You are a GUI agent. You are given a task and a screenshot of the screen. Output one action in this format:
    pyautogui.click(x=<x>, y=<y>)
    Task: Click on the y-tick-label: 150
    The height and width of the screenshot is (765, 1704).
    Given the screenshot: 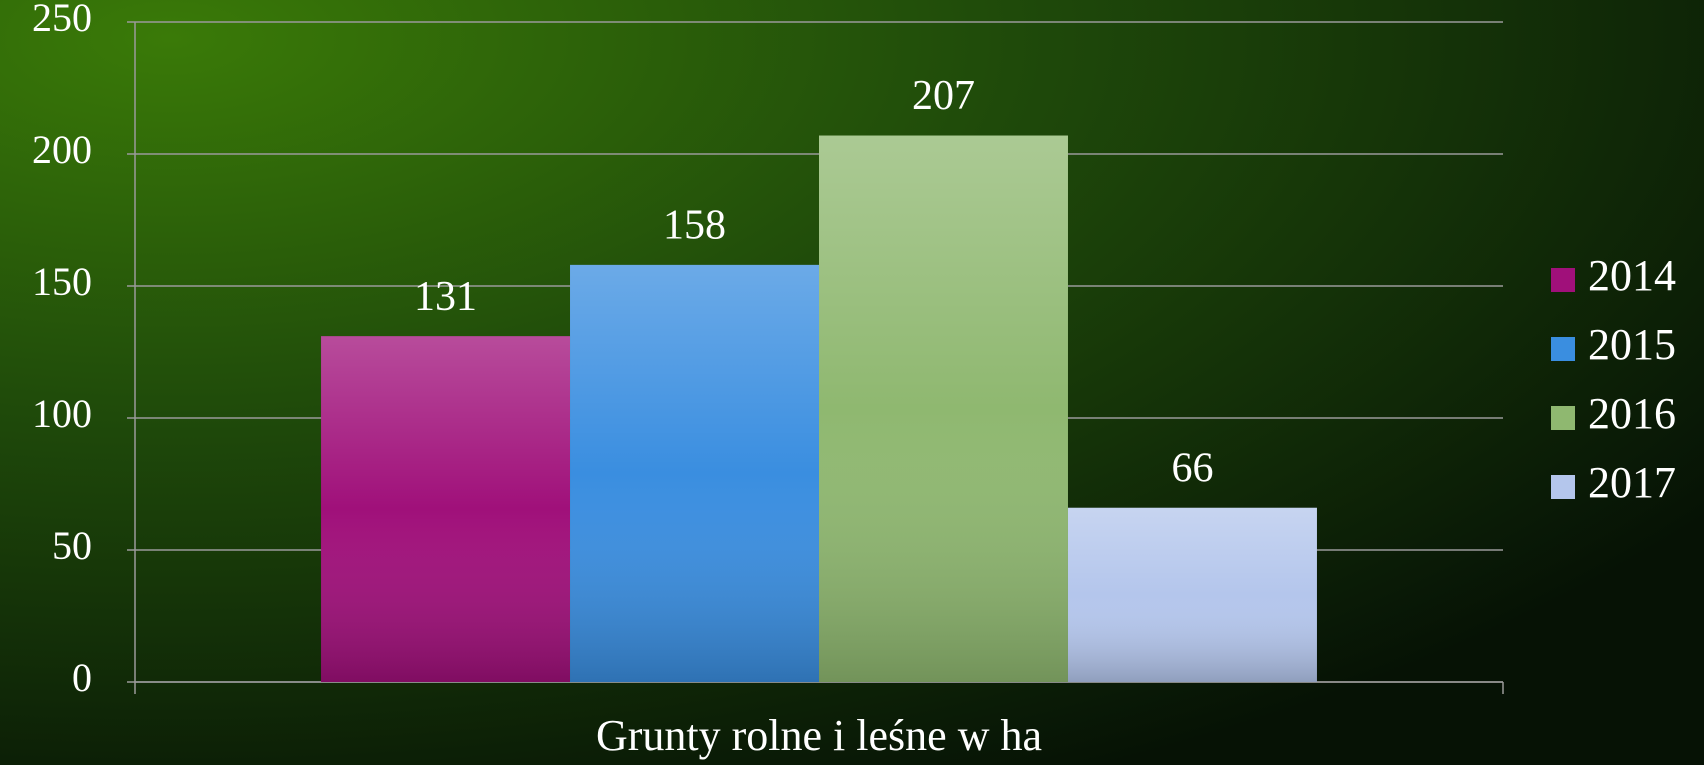 What is the action you would take?
    pyautogui.click(x=62, y=281)
    